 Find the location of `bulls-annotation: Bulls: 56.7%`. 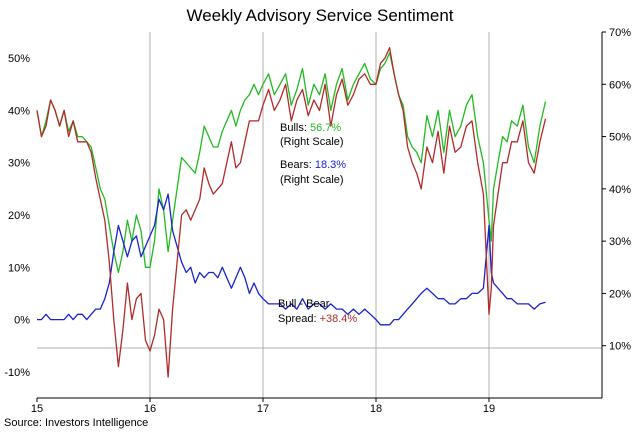

bulls-annotation: Bulls: 56.7% is located at coordinates (310, 128).